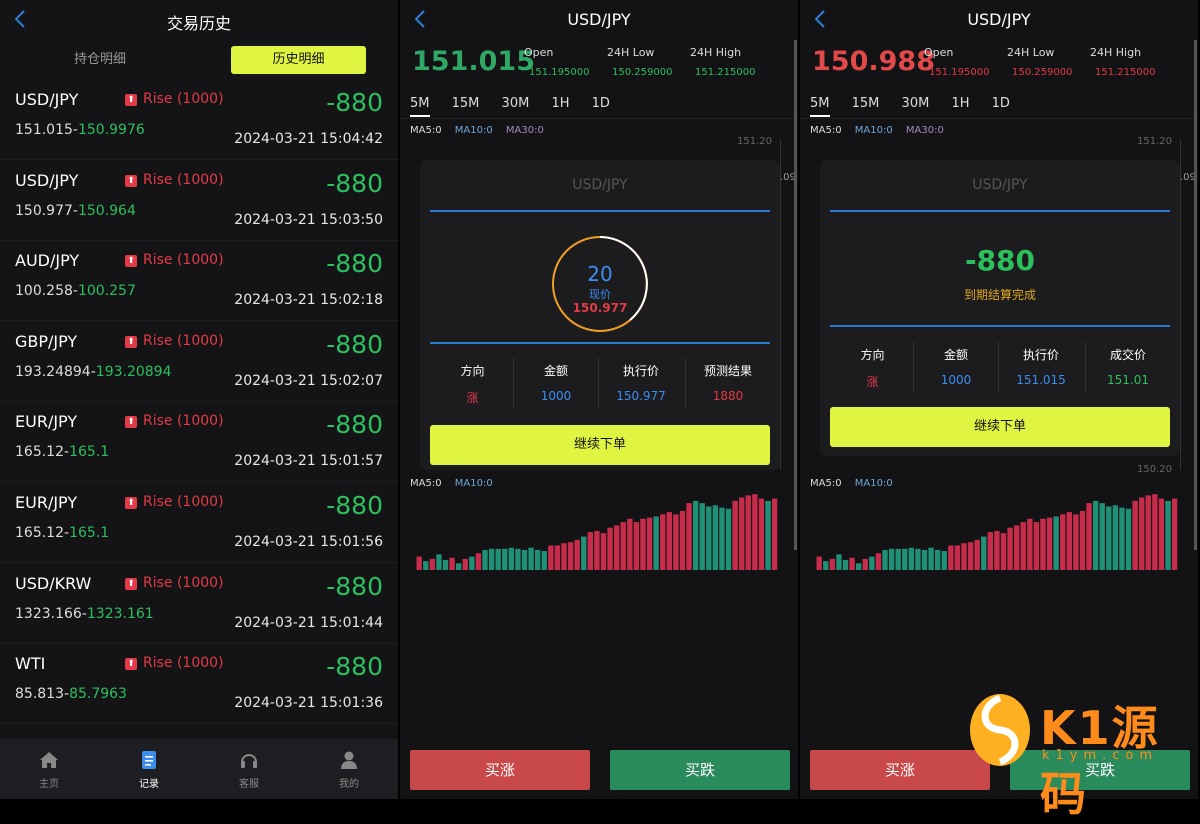 This screenshot has width=1200, height=824. I want to click on nav-mine: 我的, so click(349, 769).